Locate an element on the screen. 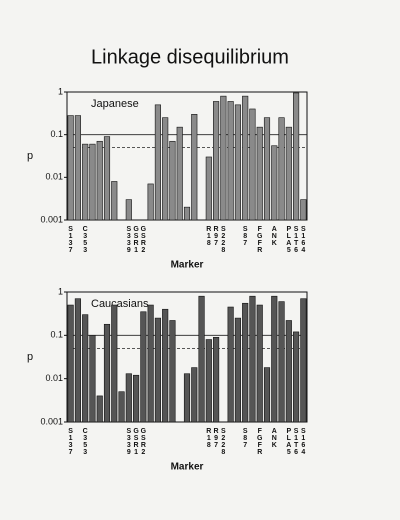 The width and height of the screenshot is (400, 520). x-tick-label: R18 is located at coordinates (208, 438).